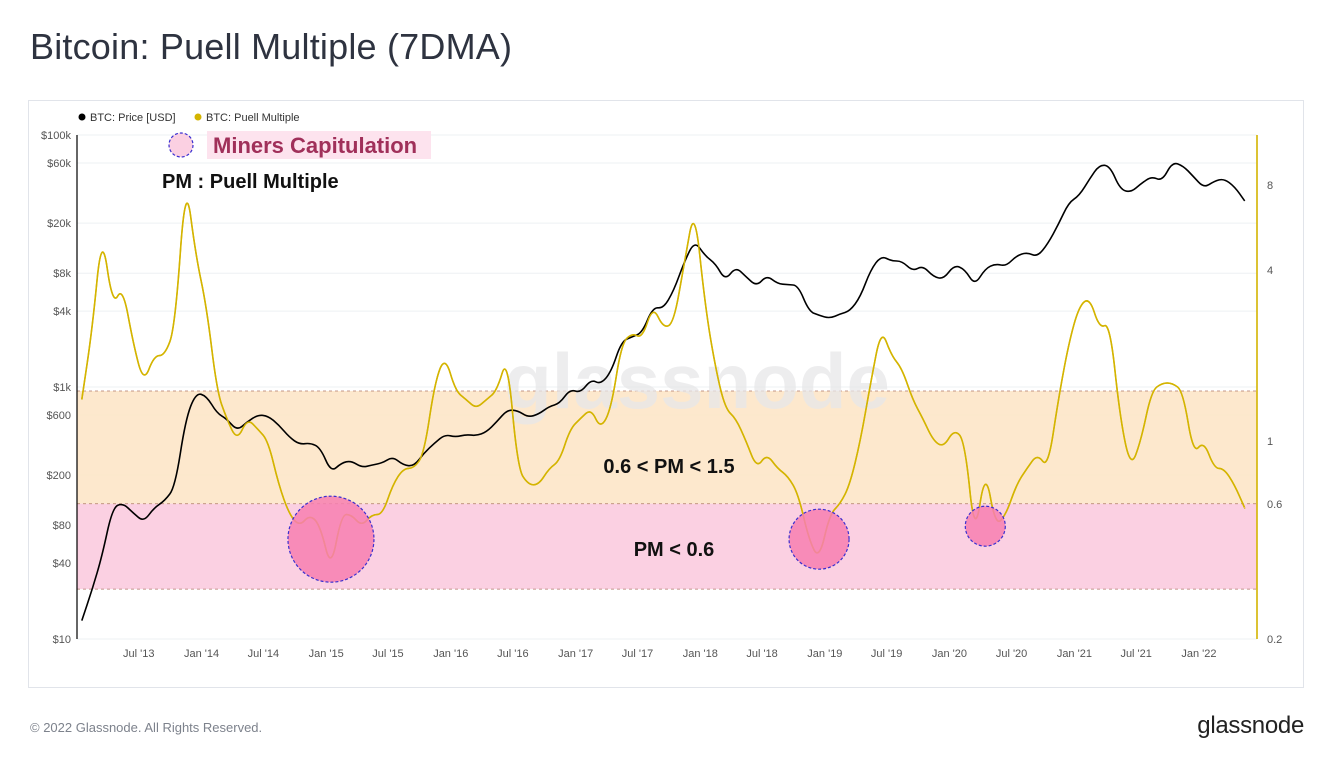 Image resolution: width=1334 pixels, height=768 pixels. What do you see at coordinates (761, 654) in the screenshot?
I see `x-tick-label: Jul '18` at bounding box center [761, 654].